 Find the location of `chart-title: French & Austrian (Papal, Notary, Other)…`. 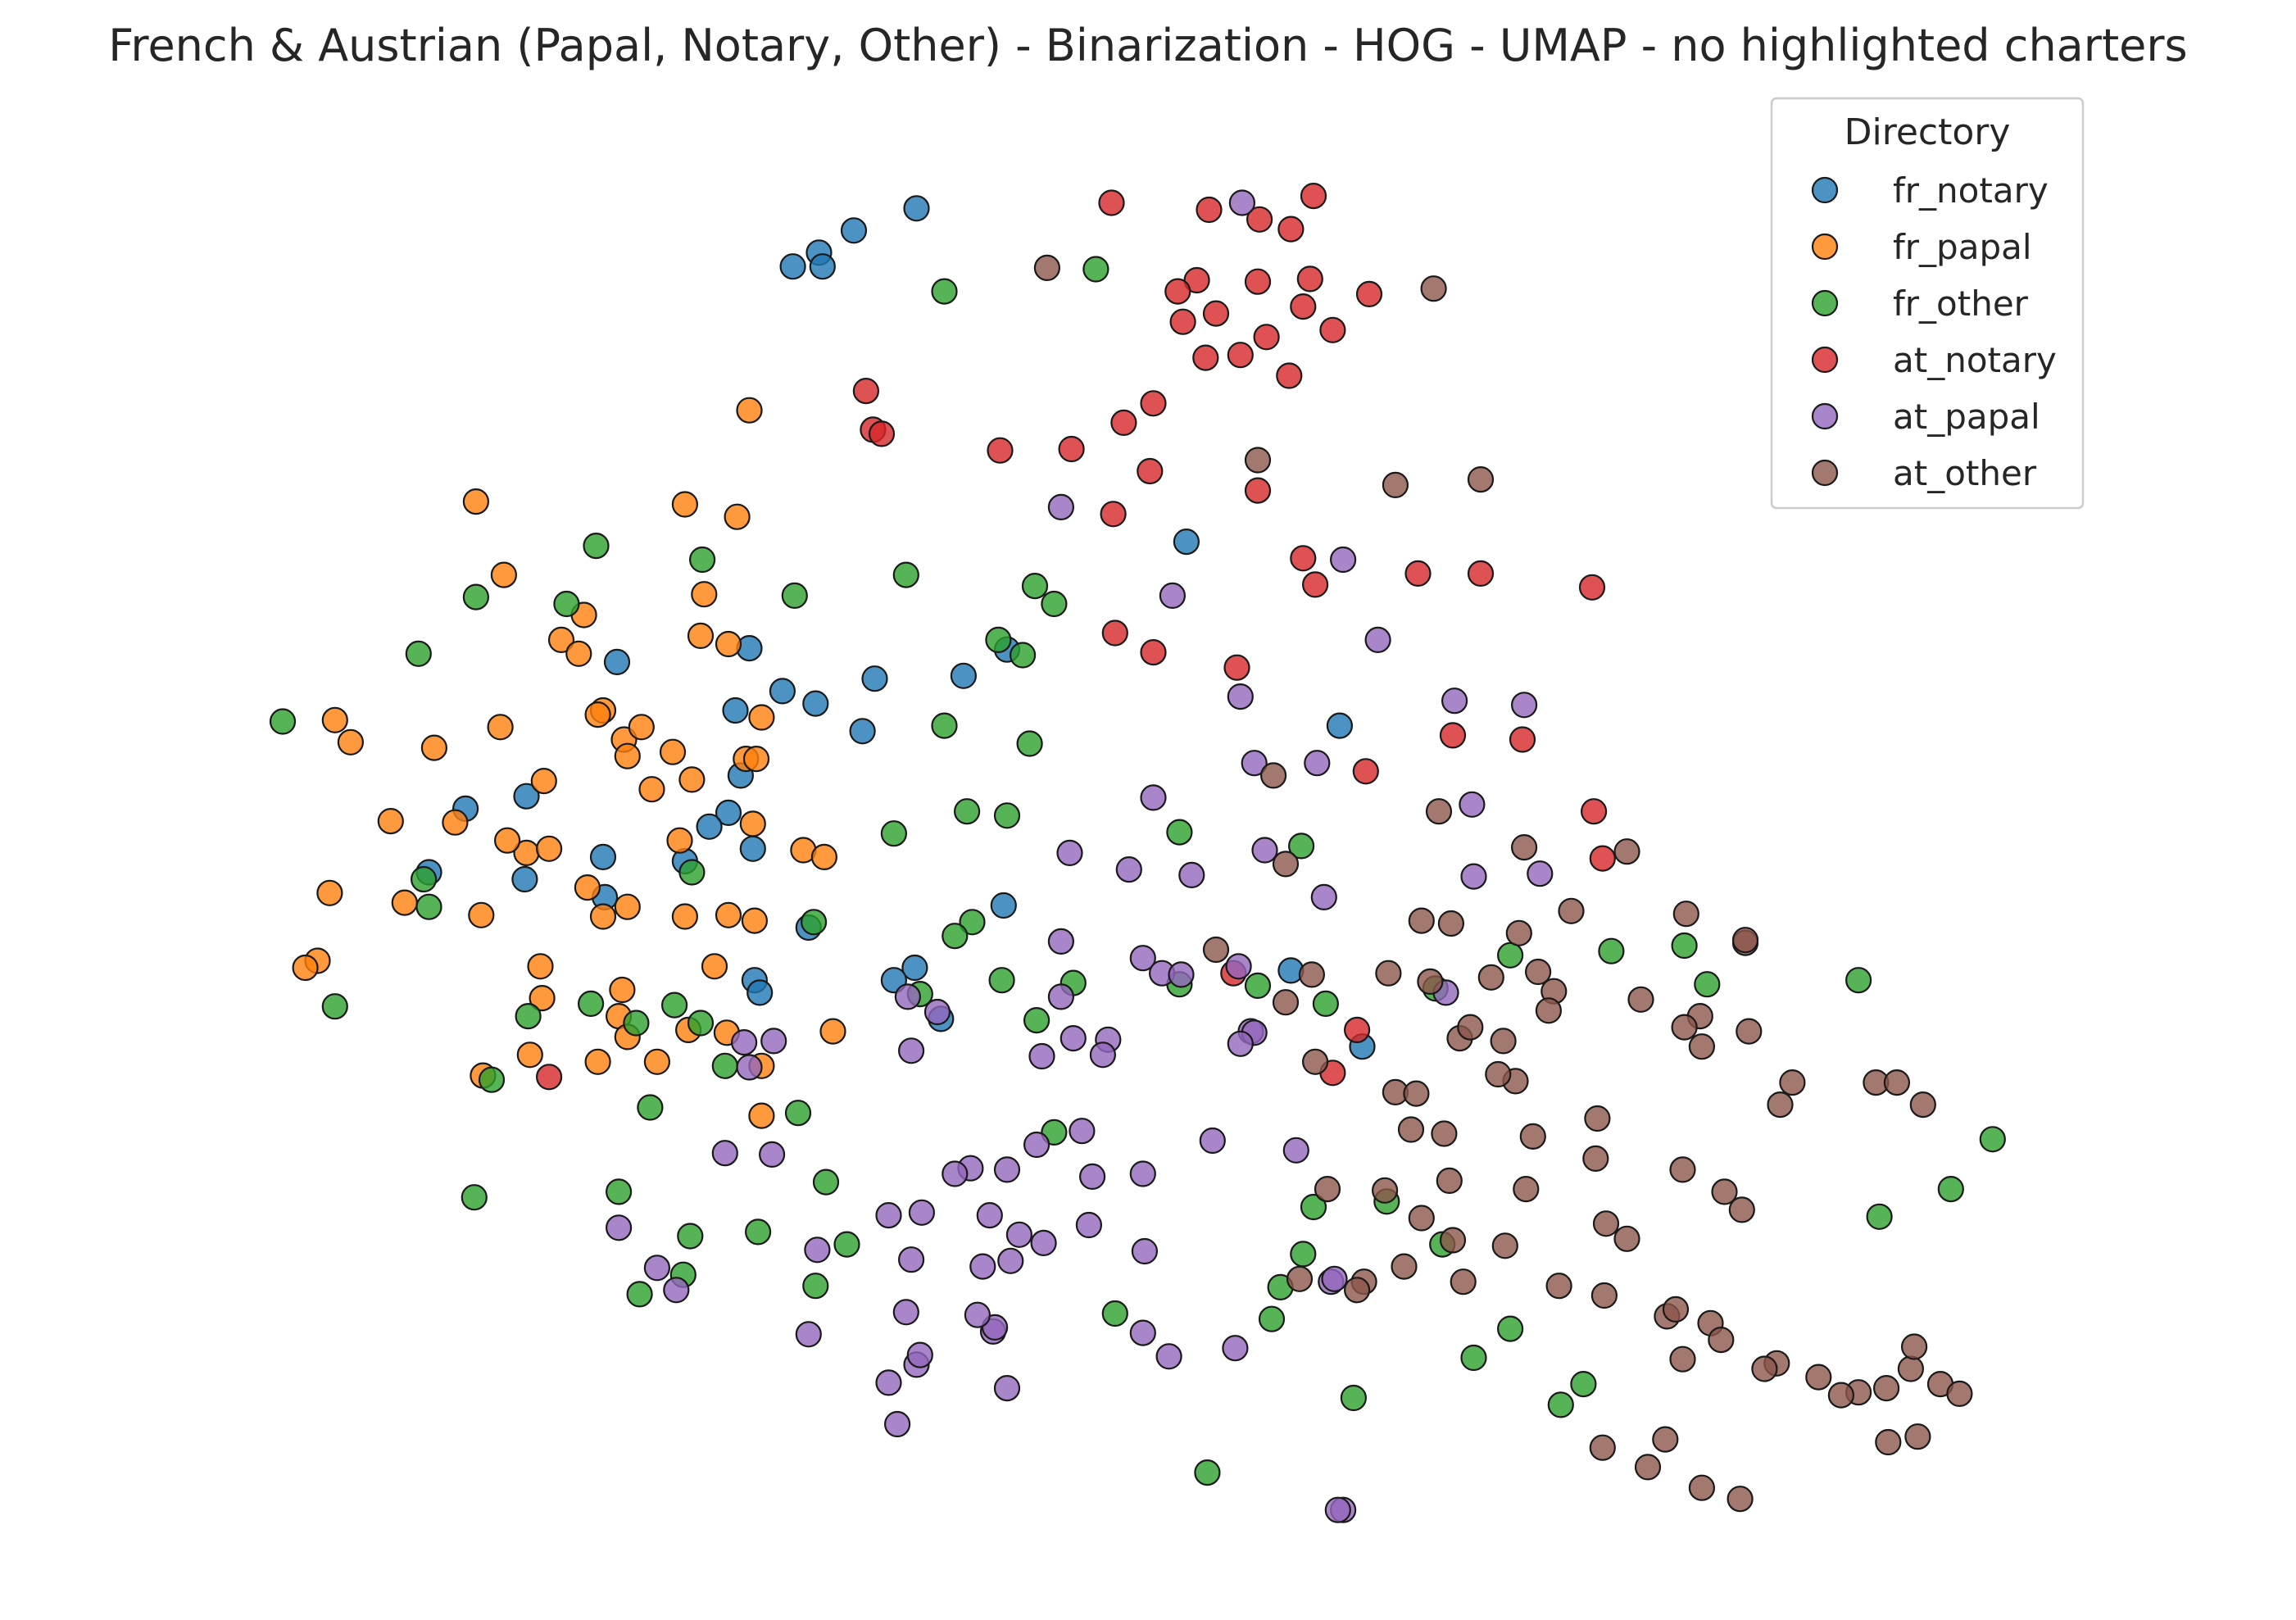

chart-title: French & Austrian (Papal, Notary, Other)… is located at coordinates (1147, 45).